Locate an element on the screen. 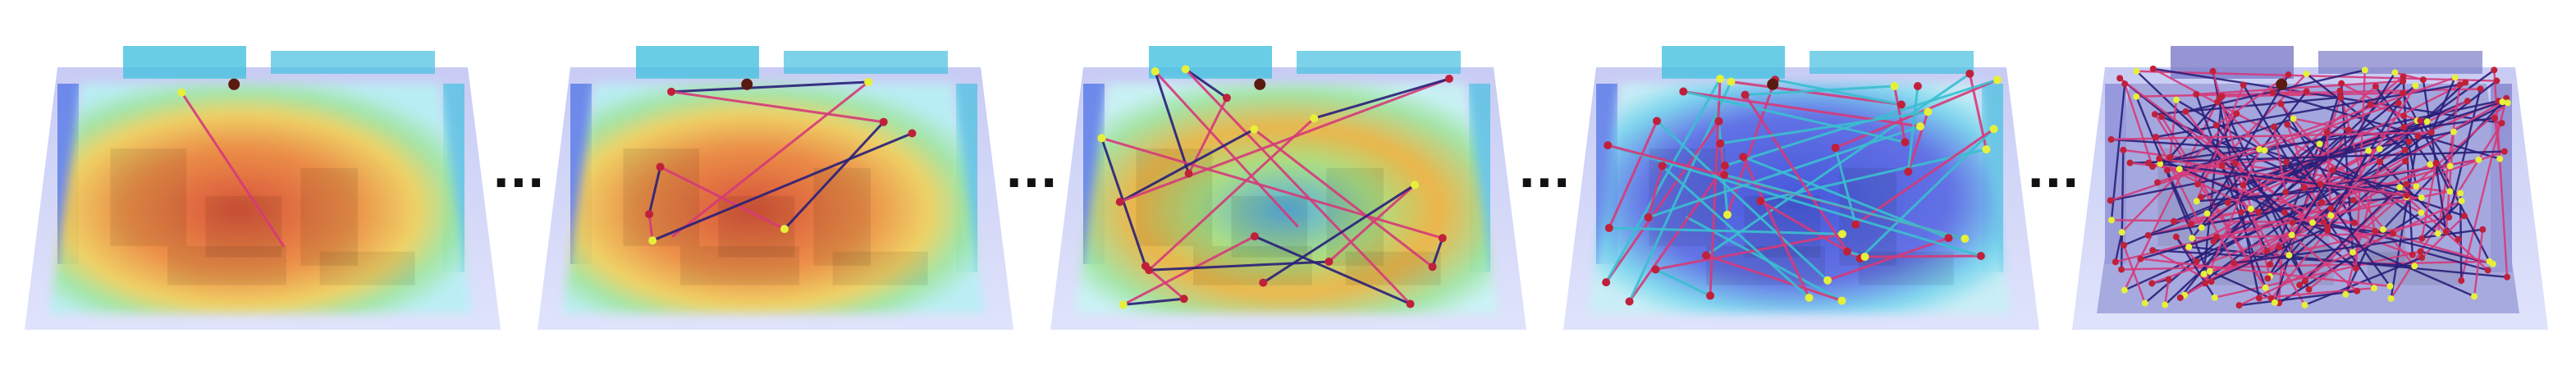 The image size is (2576, 379). path-edges is located at coordinates (1801, 188).